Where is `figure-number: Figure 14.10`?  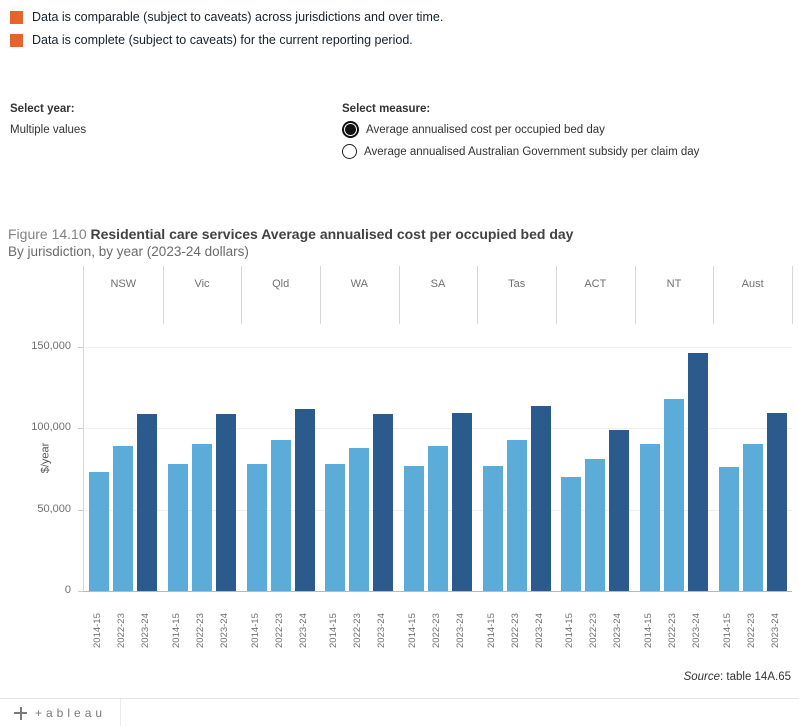 figure-number: Figure 14.10 is located at coordinates (47, 234).